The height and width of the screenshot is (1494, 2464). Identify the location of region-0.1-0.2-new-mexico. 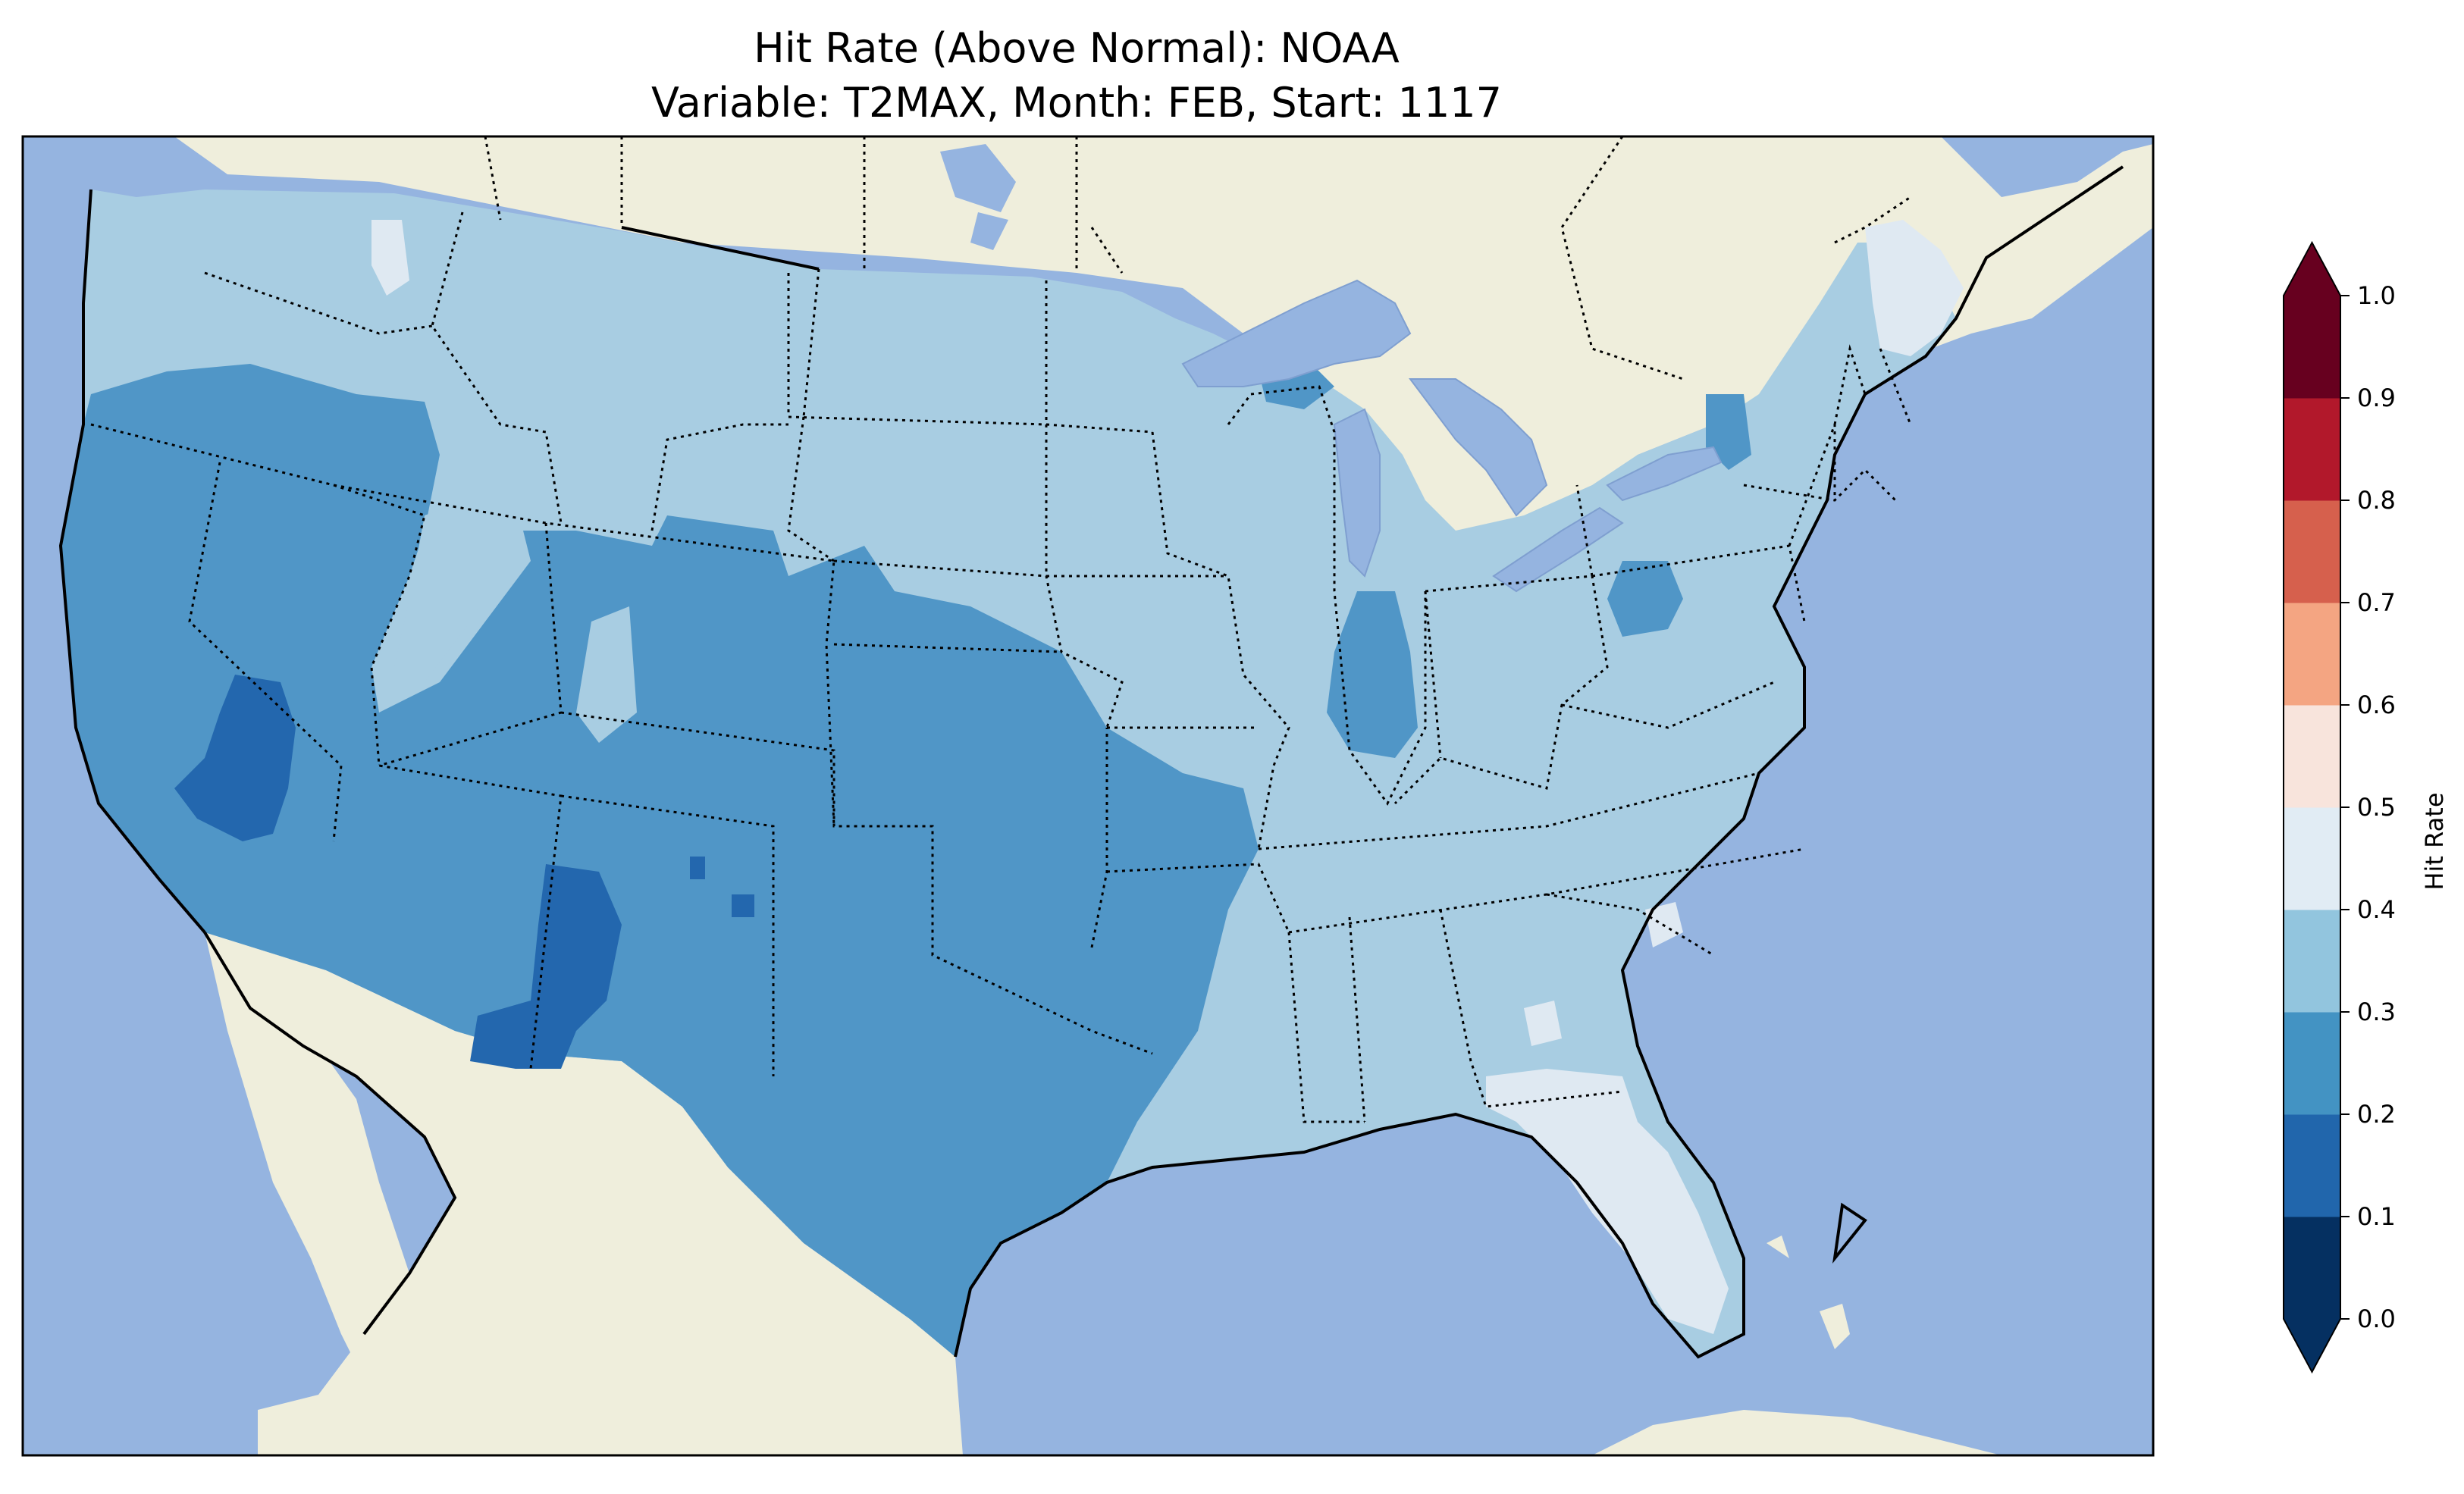
(546, 966).